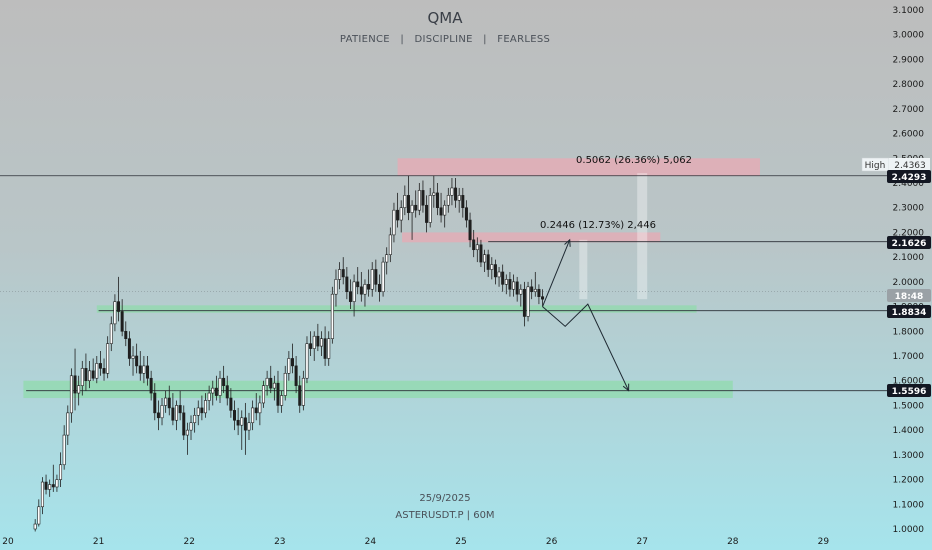  Describe the element at coordinates (586, 347) in the screenshot. I see `projection-path-down` at that location.